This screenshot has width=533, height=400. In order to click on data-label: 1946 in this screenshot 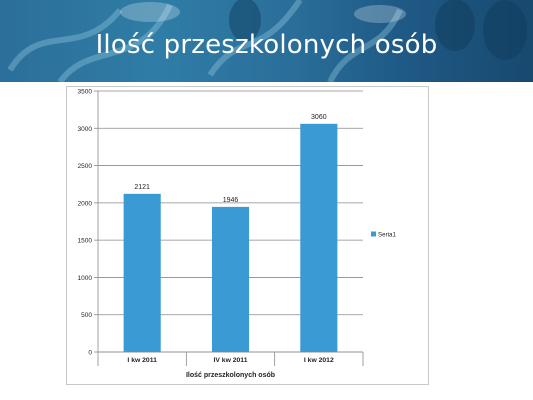, I will do `click(231, 200)`.